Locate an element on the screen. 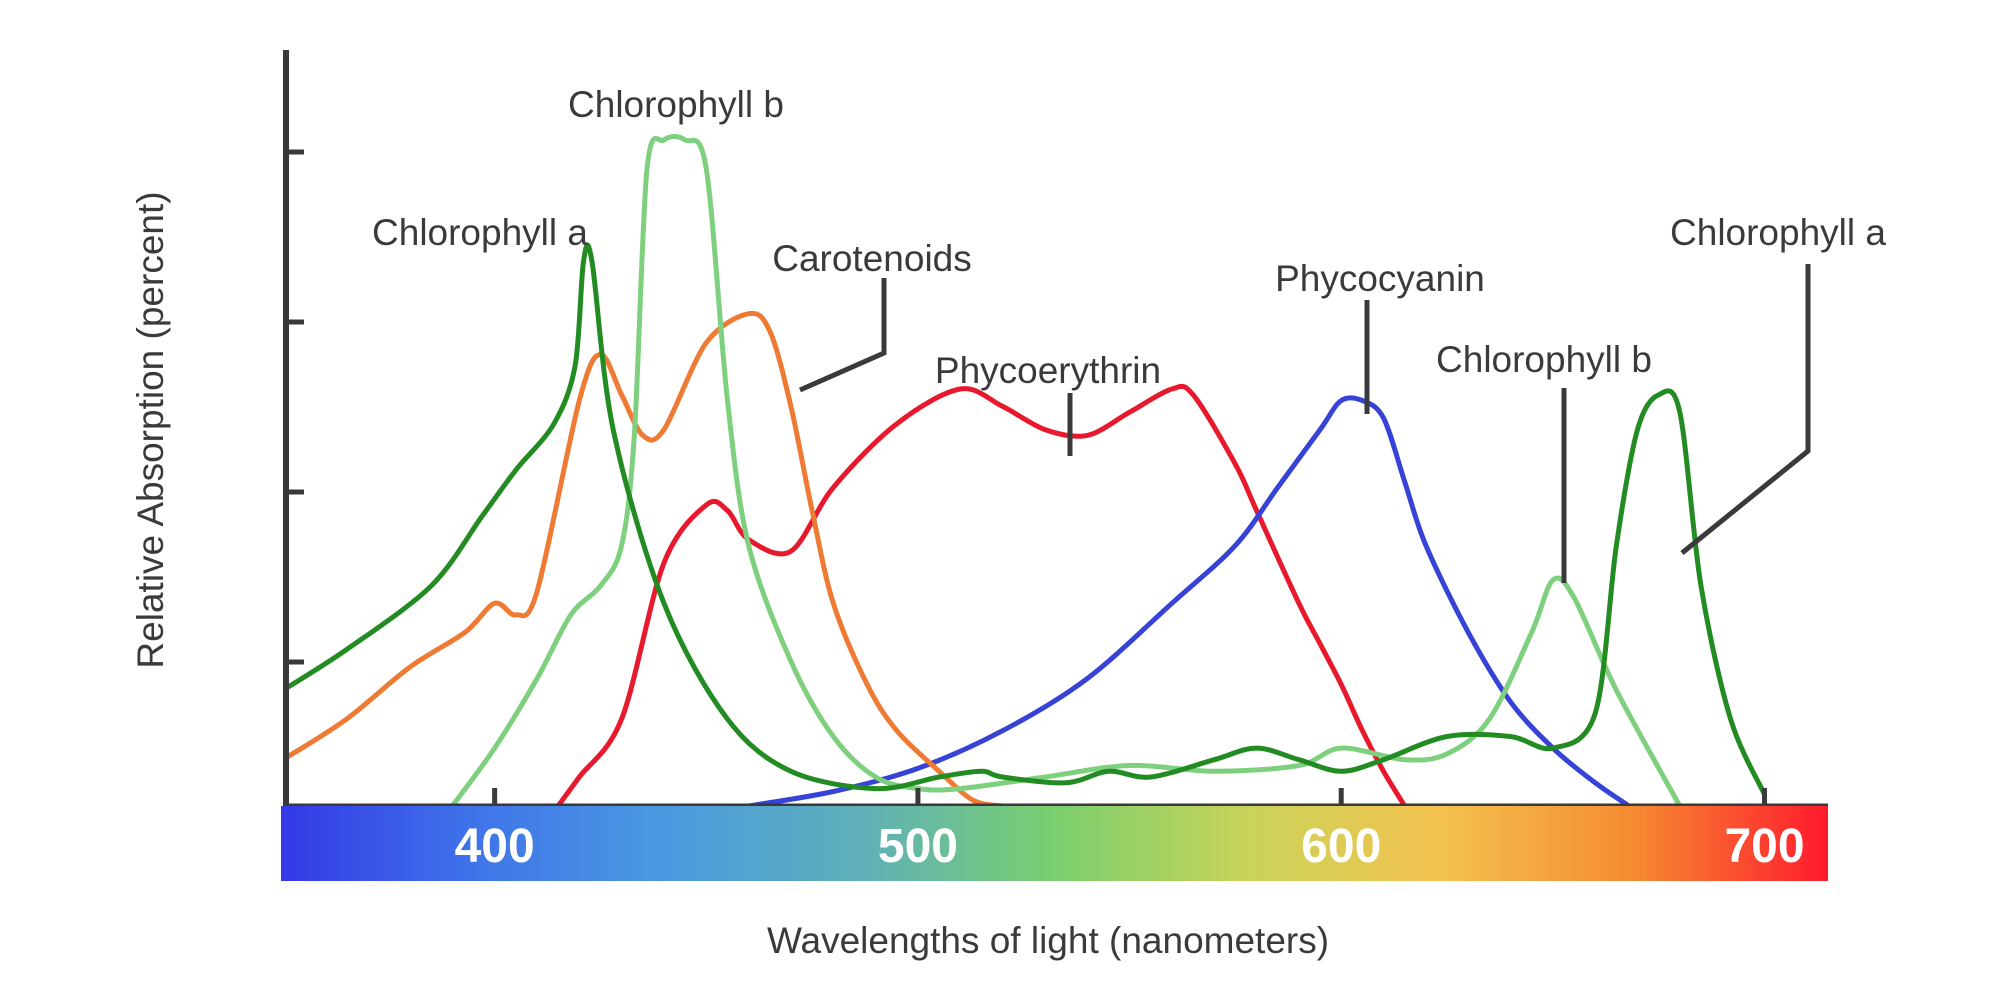  x-axis-title: Wavelengths of light (nanometers) is located at coordinates (1048, 940).